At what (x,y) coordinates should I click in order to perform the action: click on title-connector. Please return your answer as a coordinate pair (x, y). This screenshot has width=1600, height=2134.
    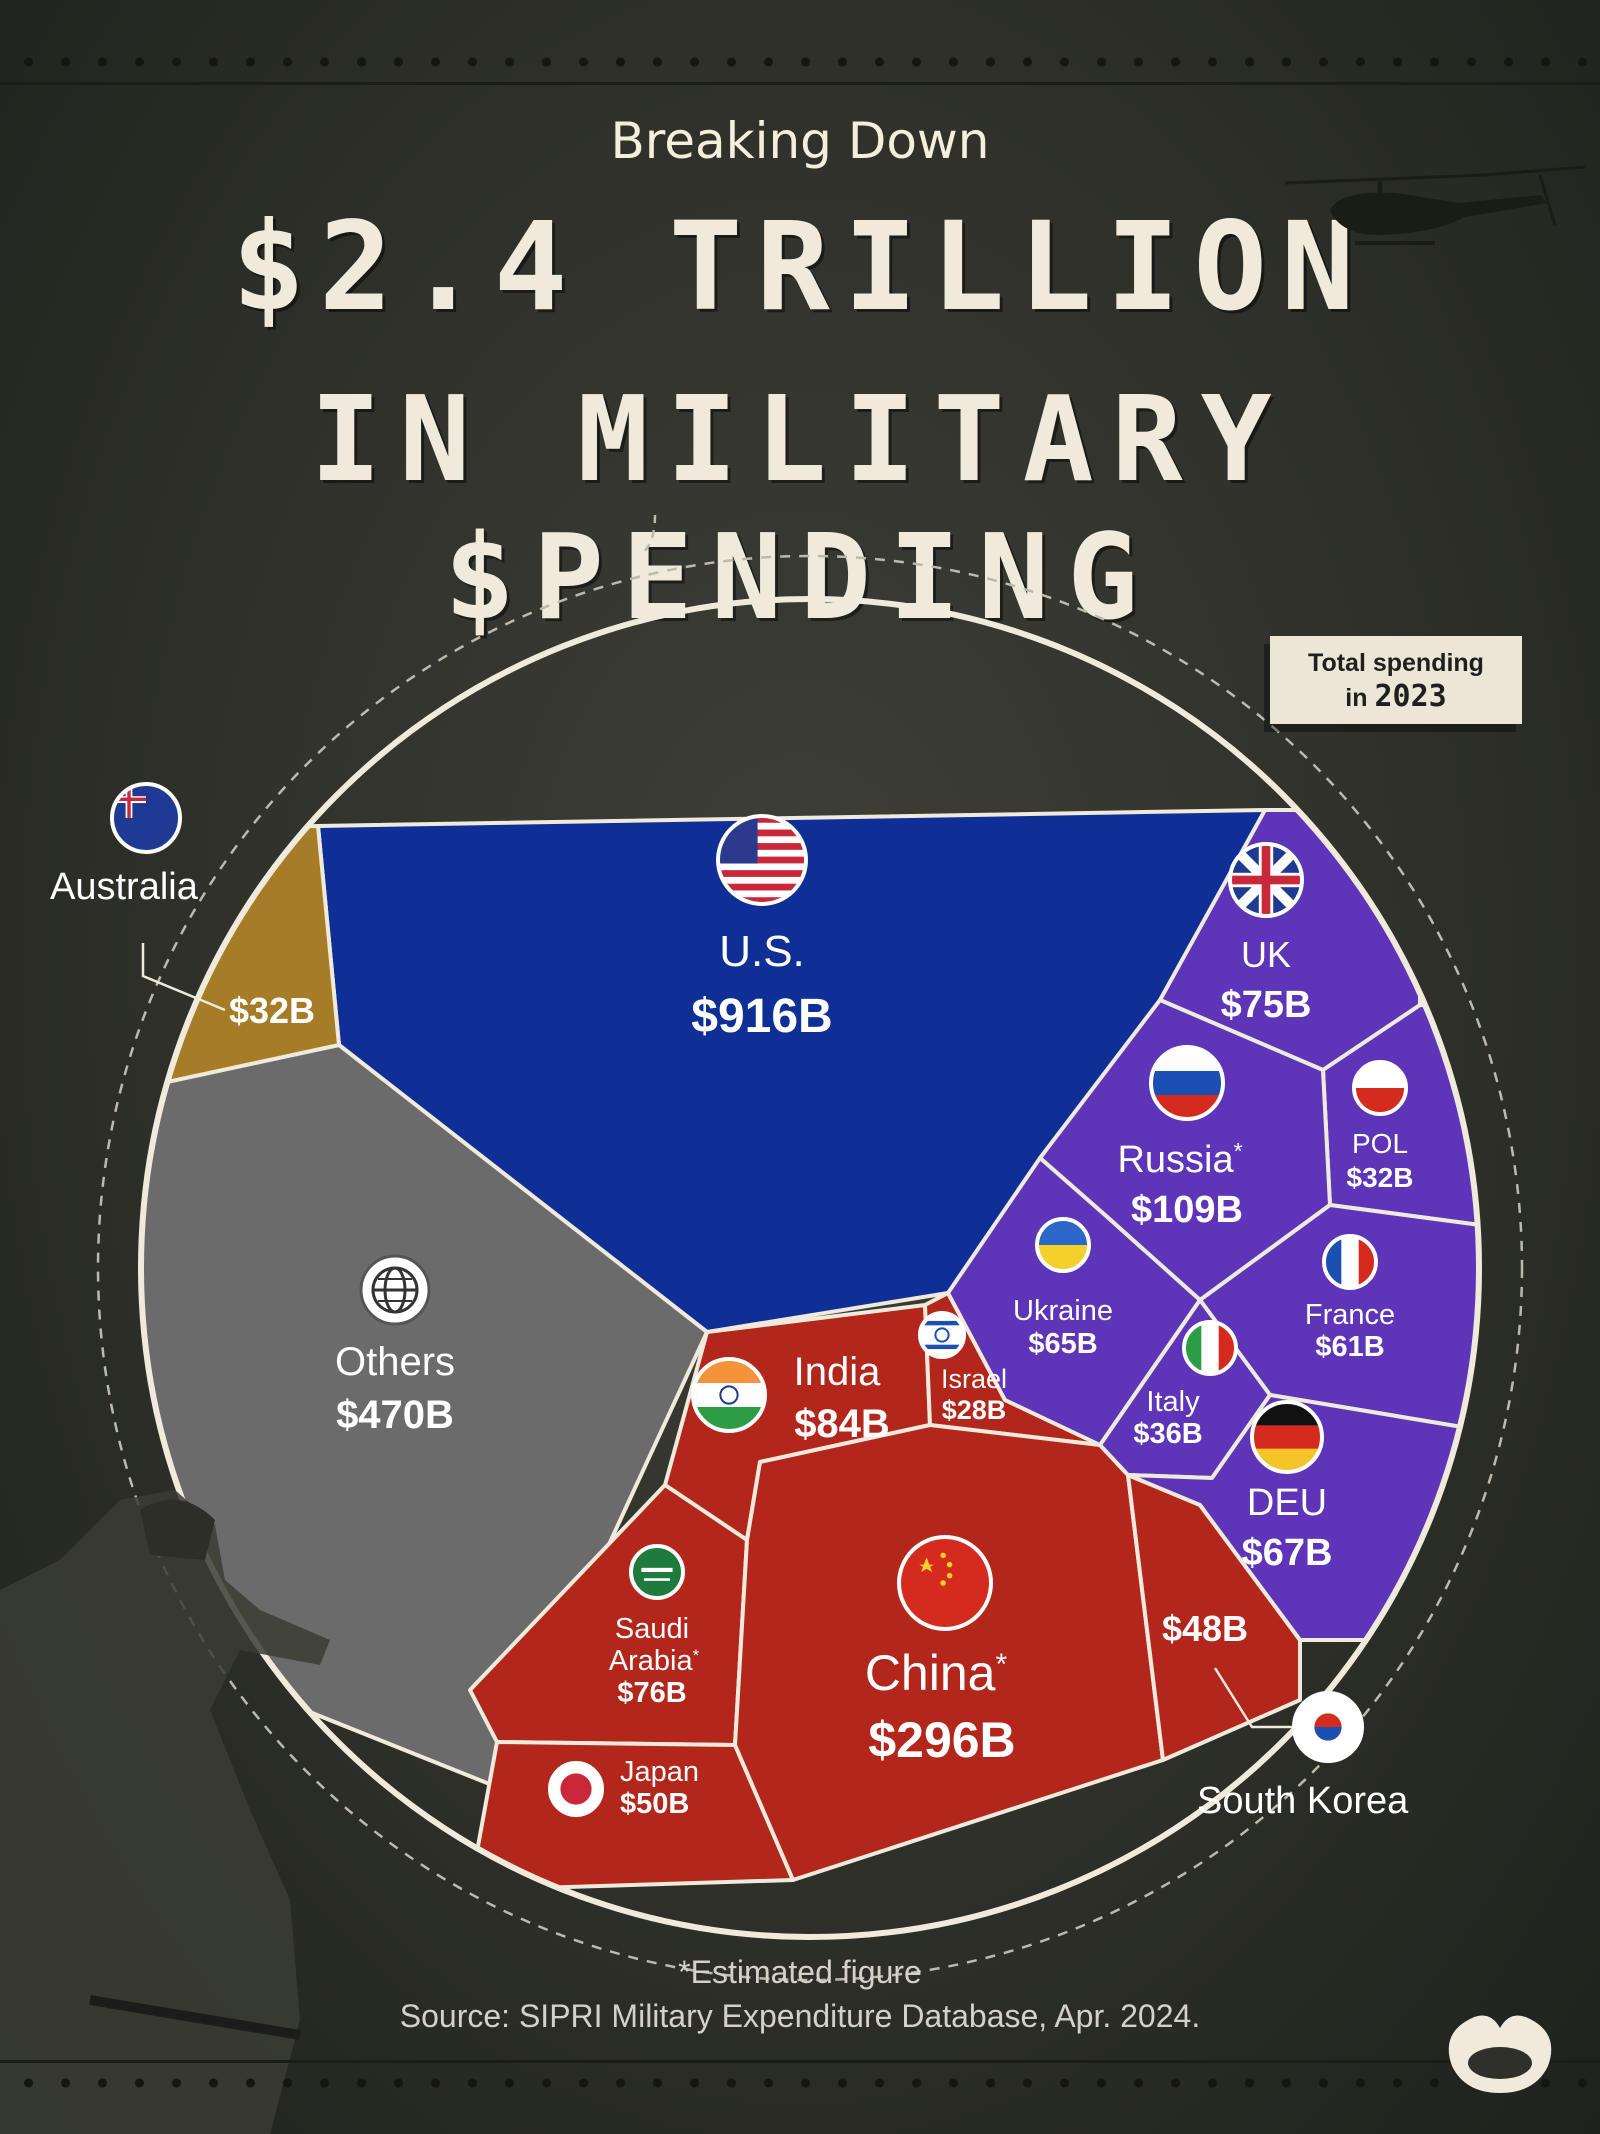
    Looking at the image, I should click on (648, 535).